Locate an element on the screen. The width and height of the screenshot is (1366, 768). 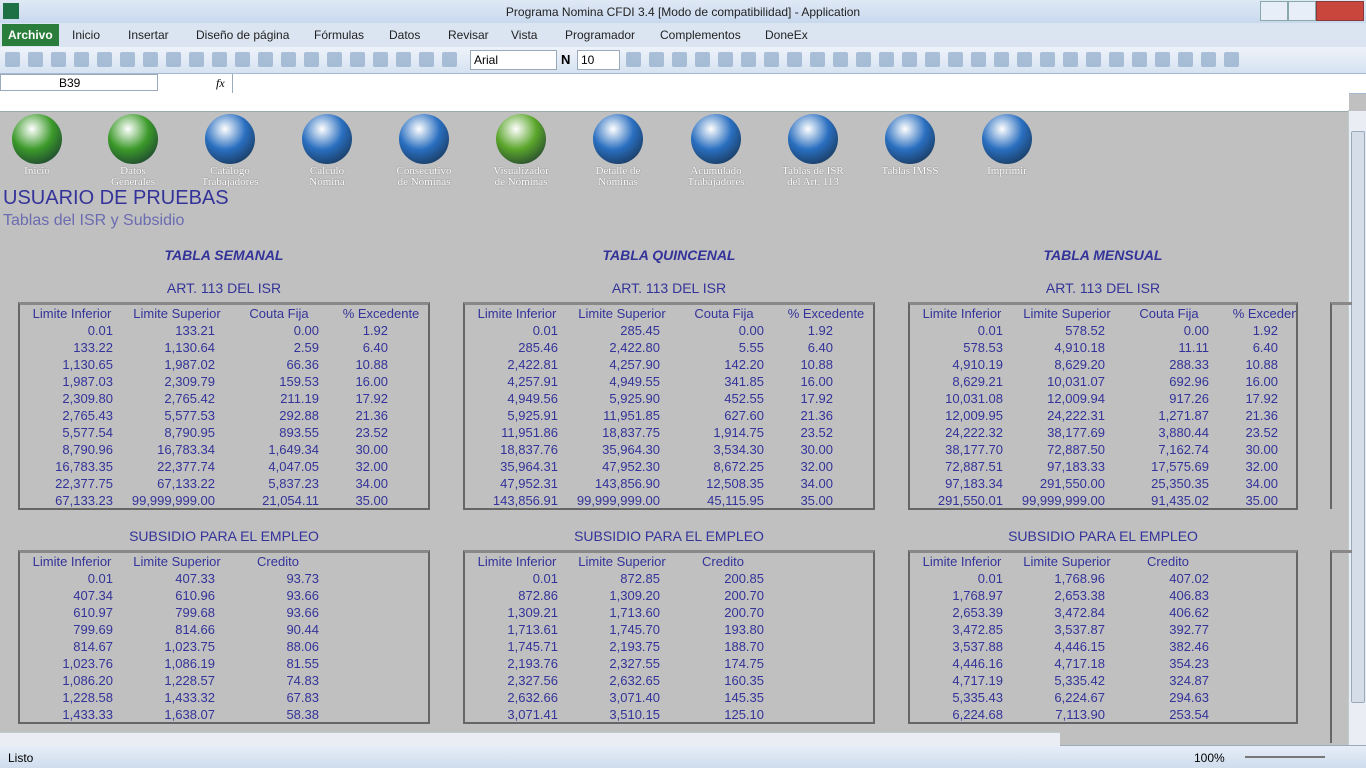
nav-button-label: Calculo is located at coordinates (327, 171).